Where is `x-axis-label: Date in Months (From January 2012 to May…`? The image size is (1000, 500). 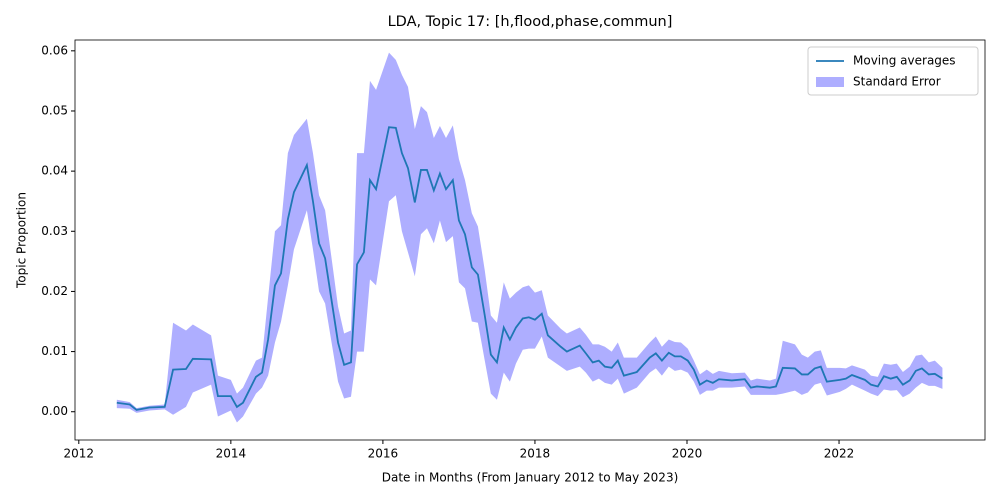 x-axis-label: Date in Months (From January 2012 to May… is located at coordinates (530, 478).